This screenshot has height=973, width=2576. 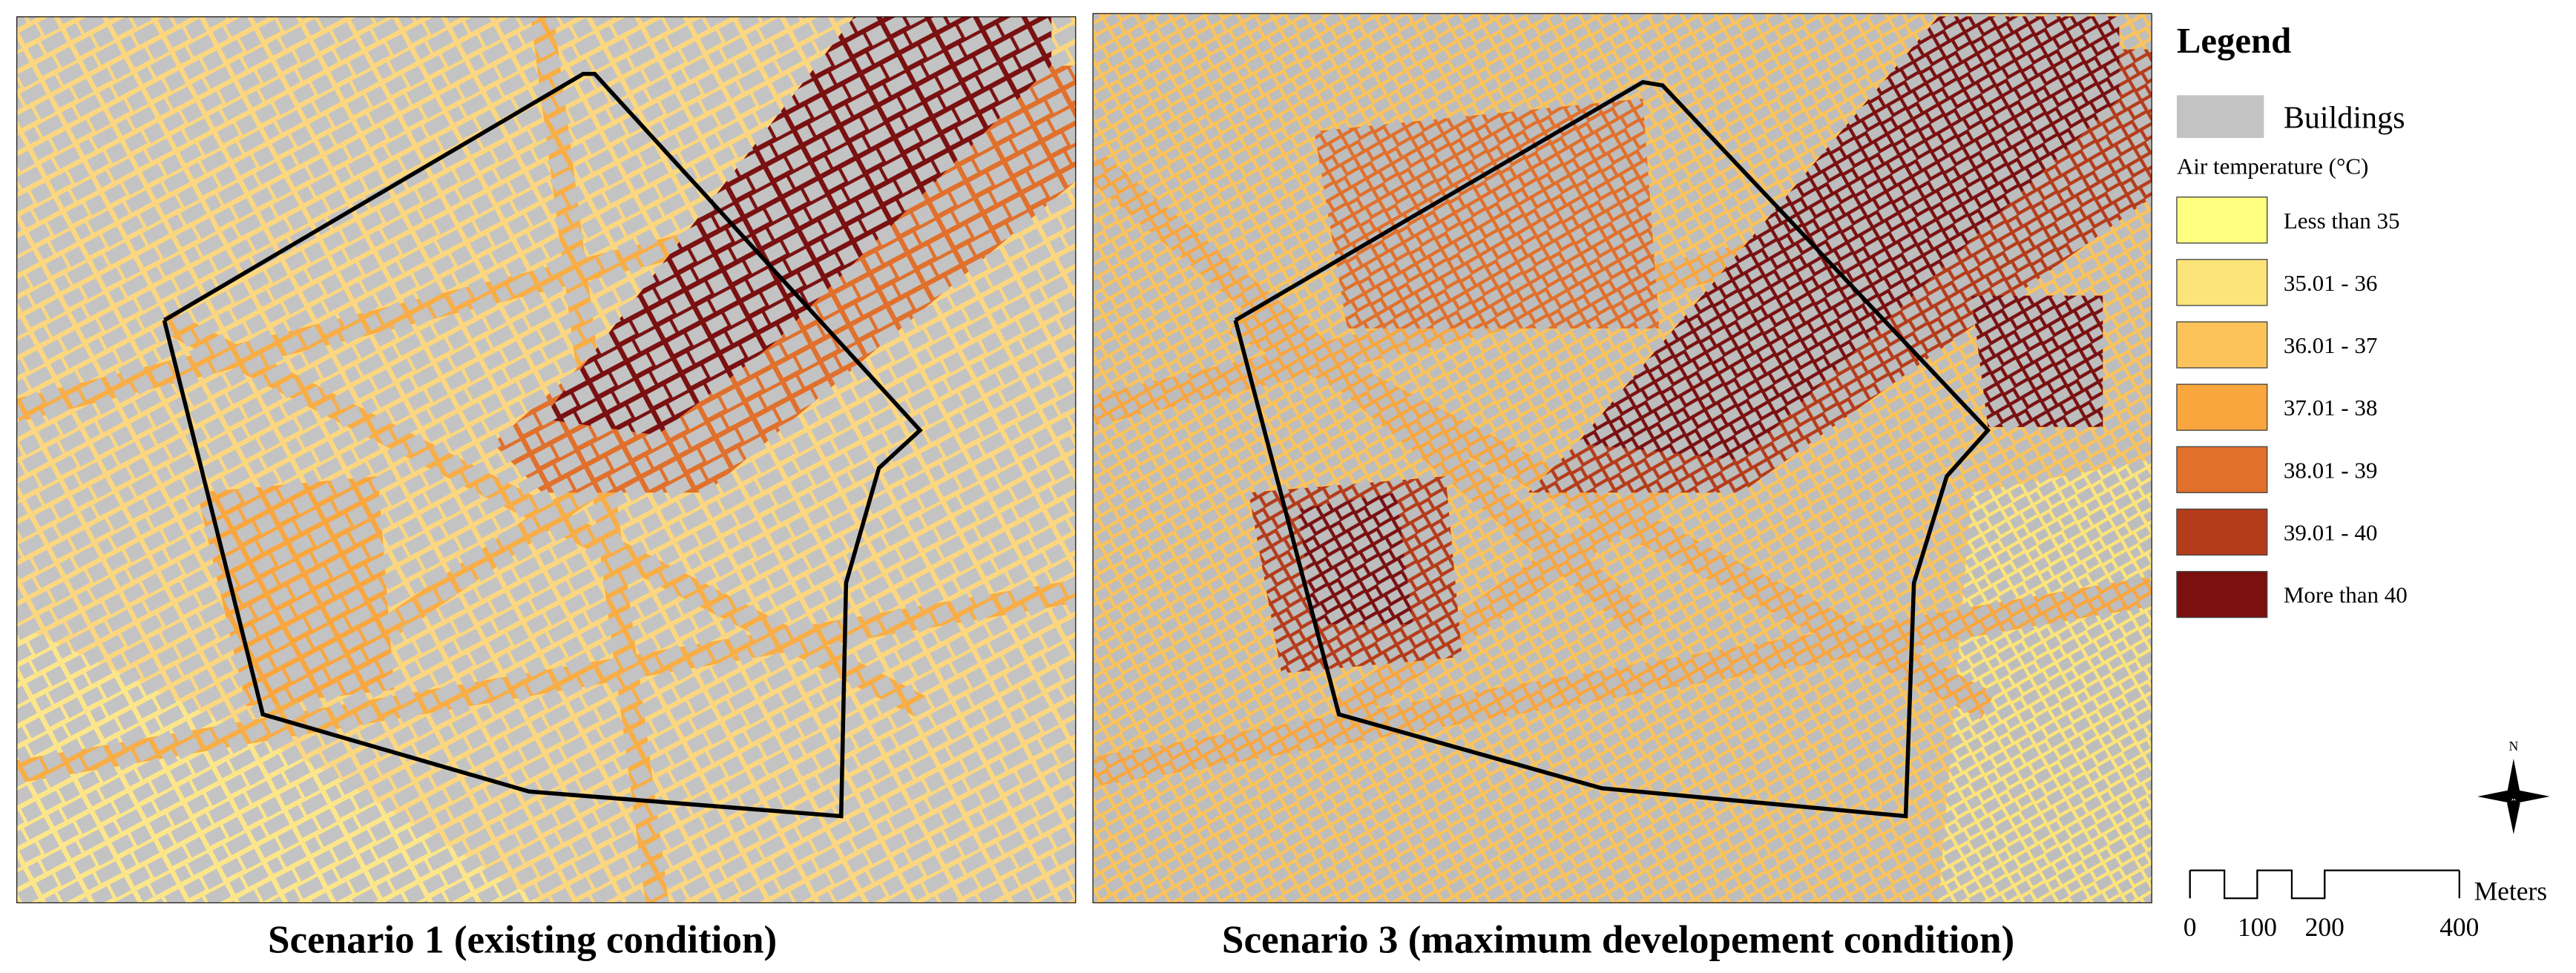 I want to click on legend-label: More than 40, so click(x=2346, y=595).